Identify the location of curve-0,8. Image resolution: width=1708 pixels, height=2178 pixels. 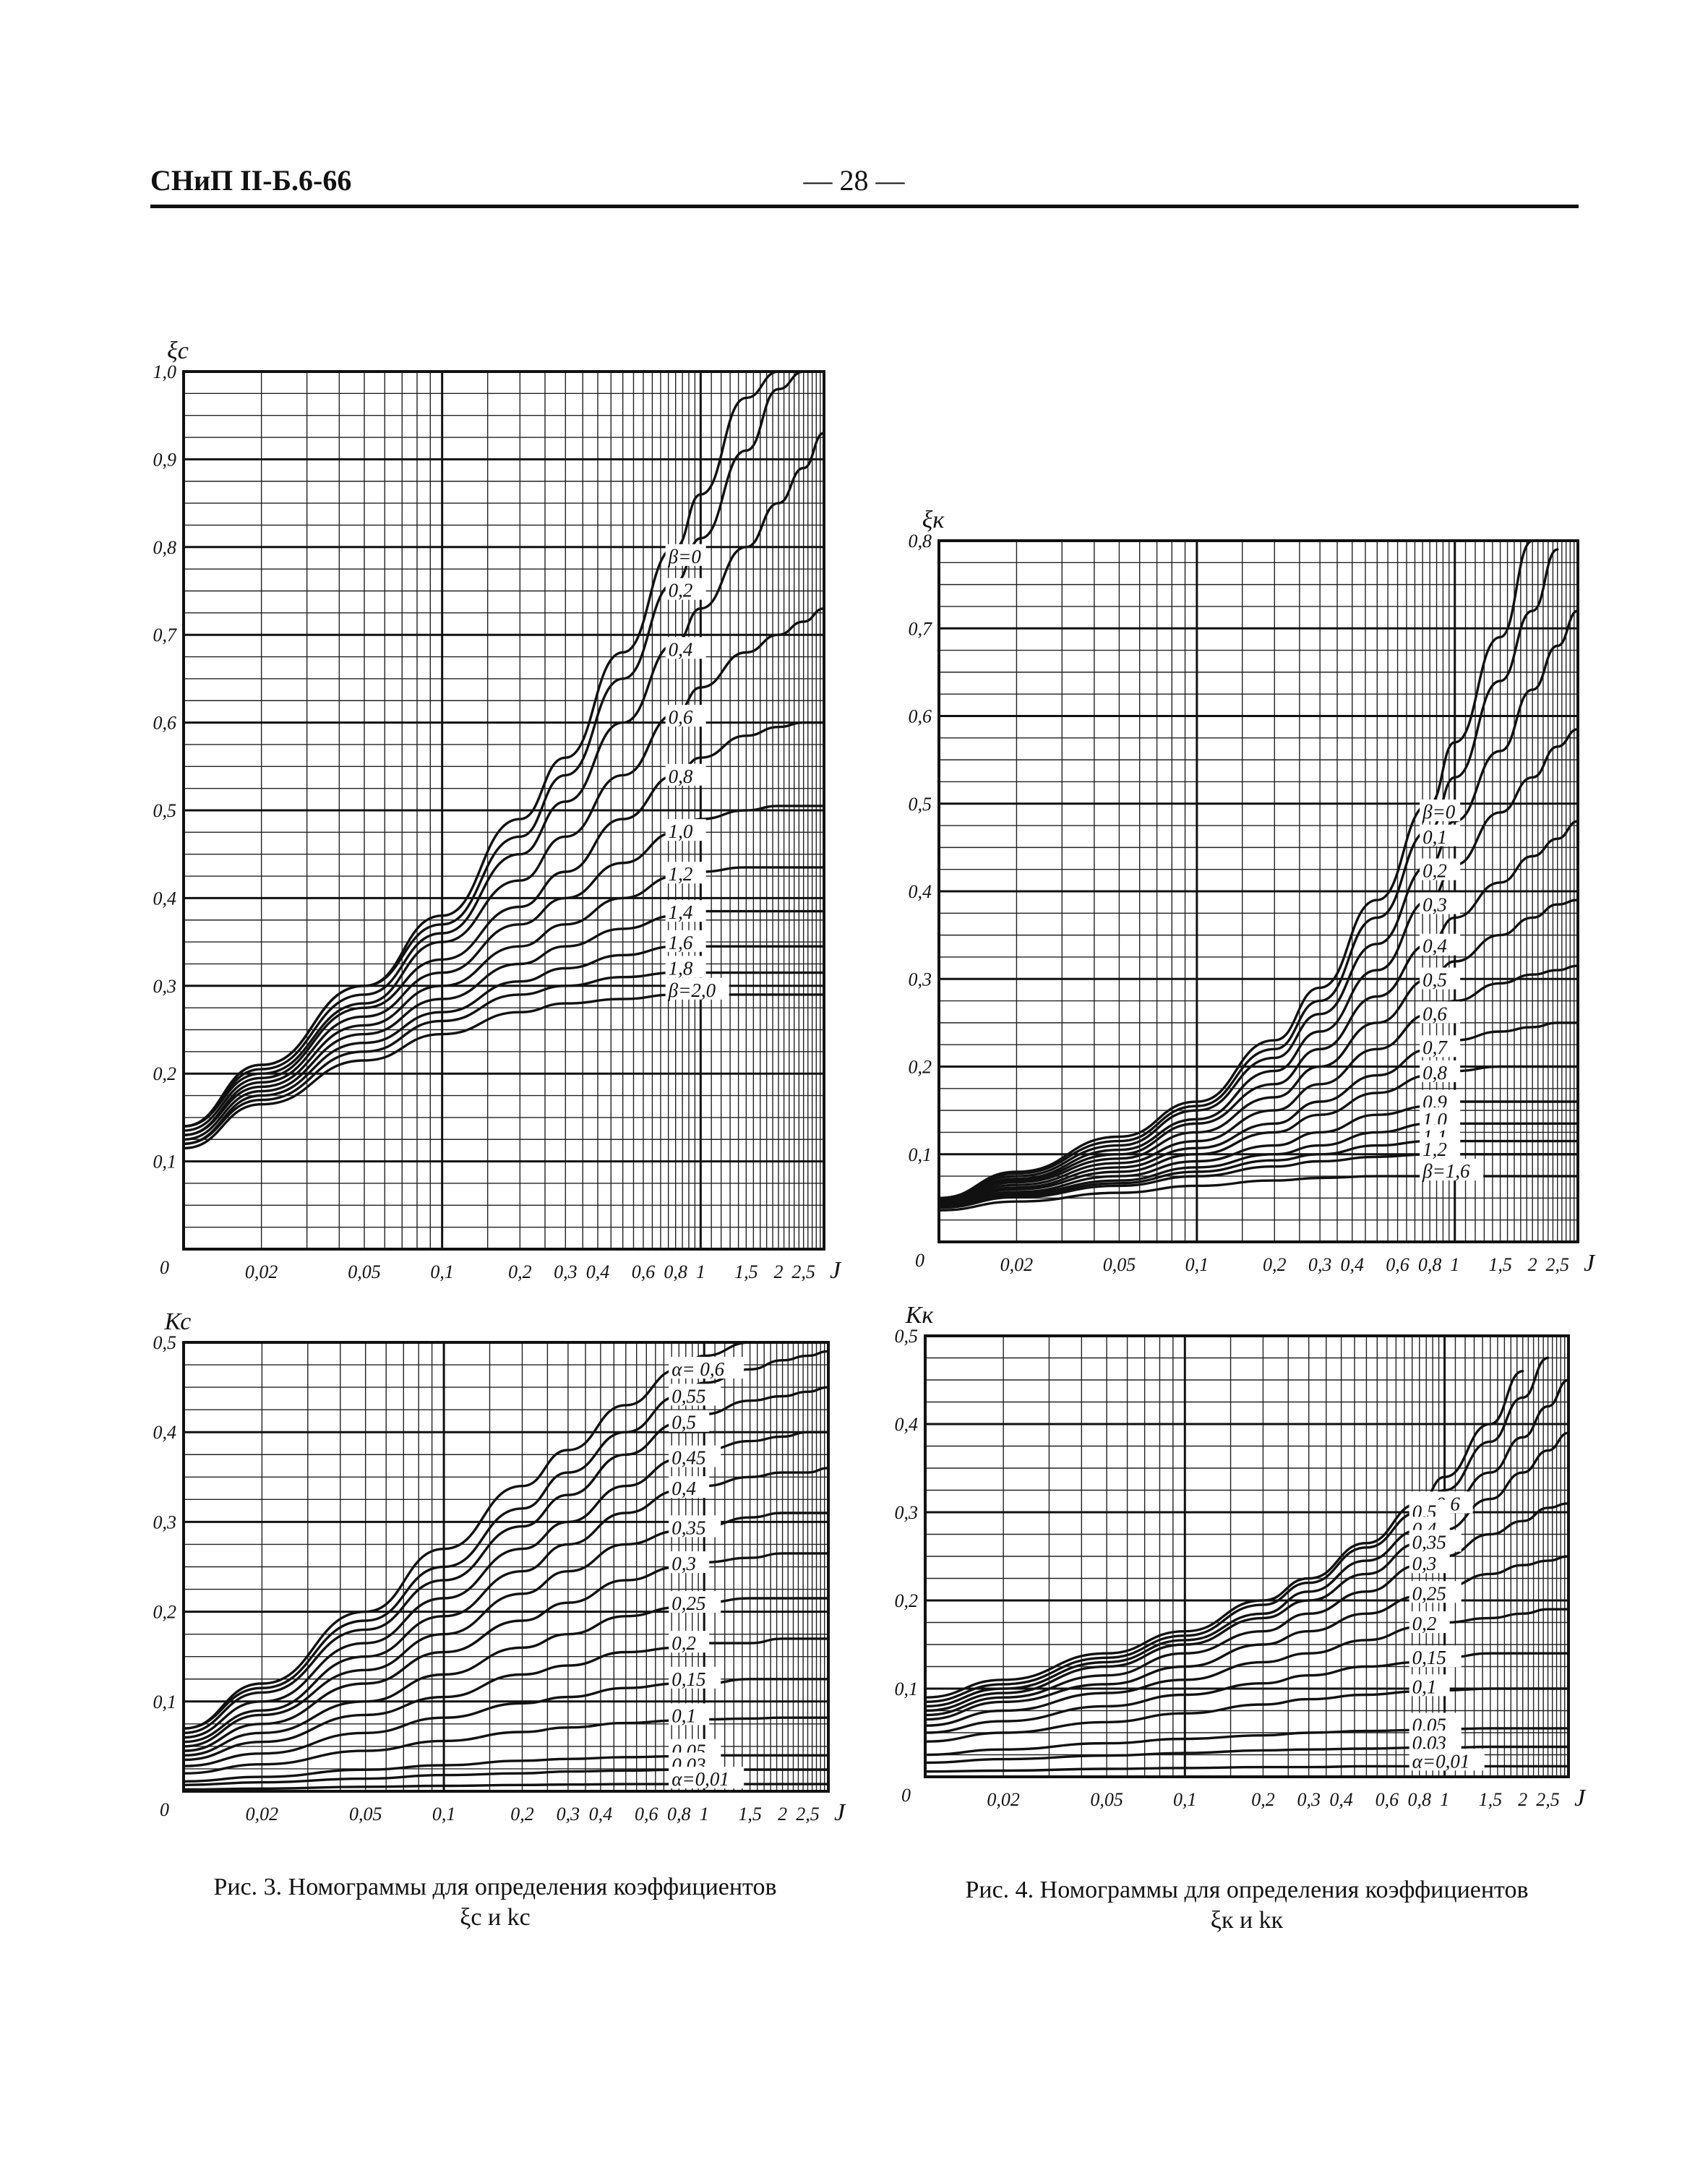
(1258, 1154).